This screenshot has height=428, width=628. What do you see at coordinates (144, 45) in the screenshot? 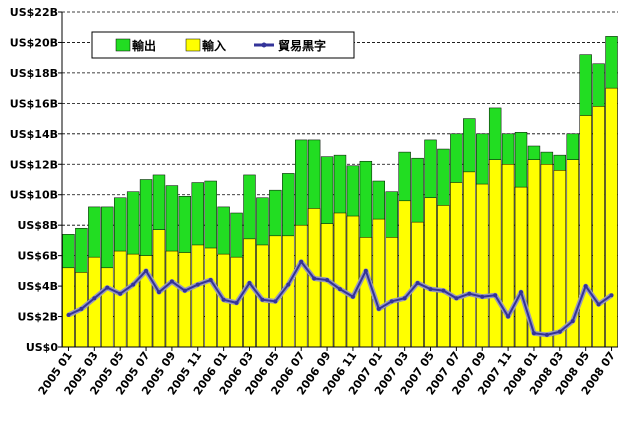
I see `legend-label-exports: 輸出` at bounding box center [144, 45].